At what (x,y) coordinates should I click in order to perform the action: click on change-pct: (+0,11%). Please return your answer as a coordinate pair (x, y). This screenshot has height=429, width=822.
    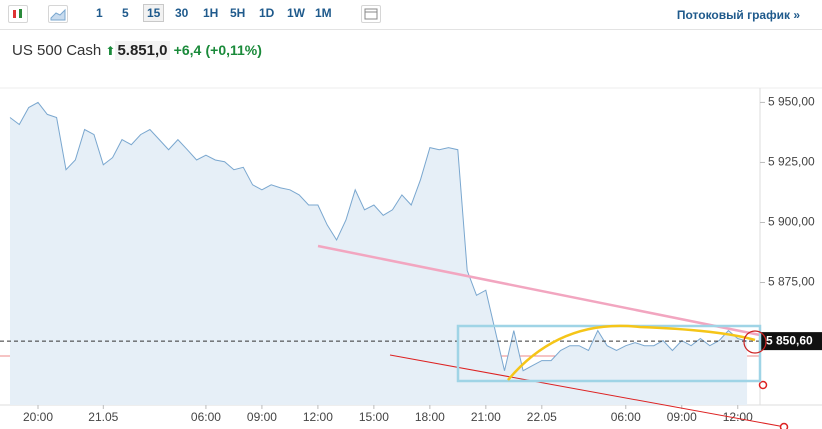
    Looking at the image, I should click on (233, 50).